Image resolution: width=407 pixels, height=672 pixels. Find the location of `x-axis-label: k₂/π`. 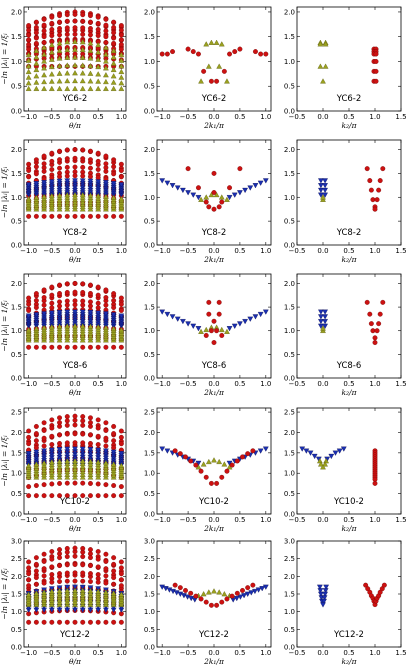

x-axis-label: k₂/π is located at coordinates (349, 528).